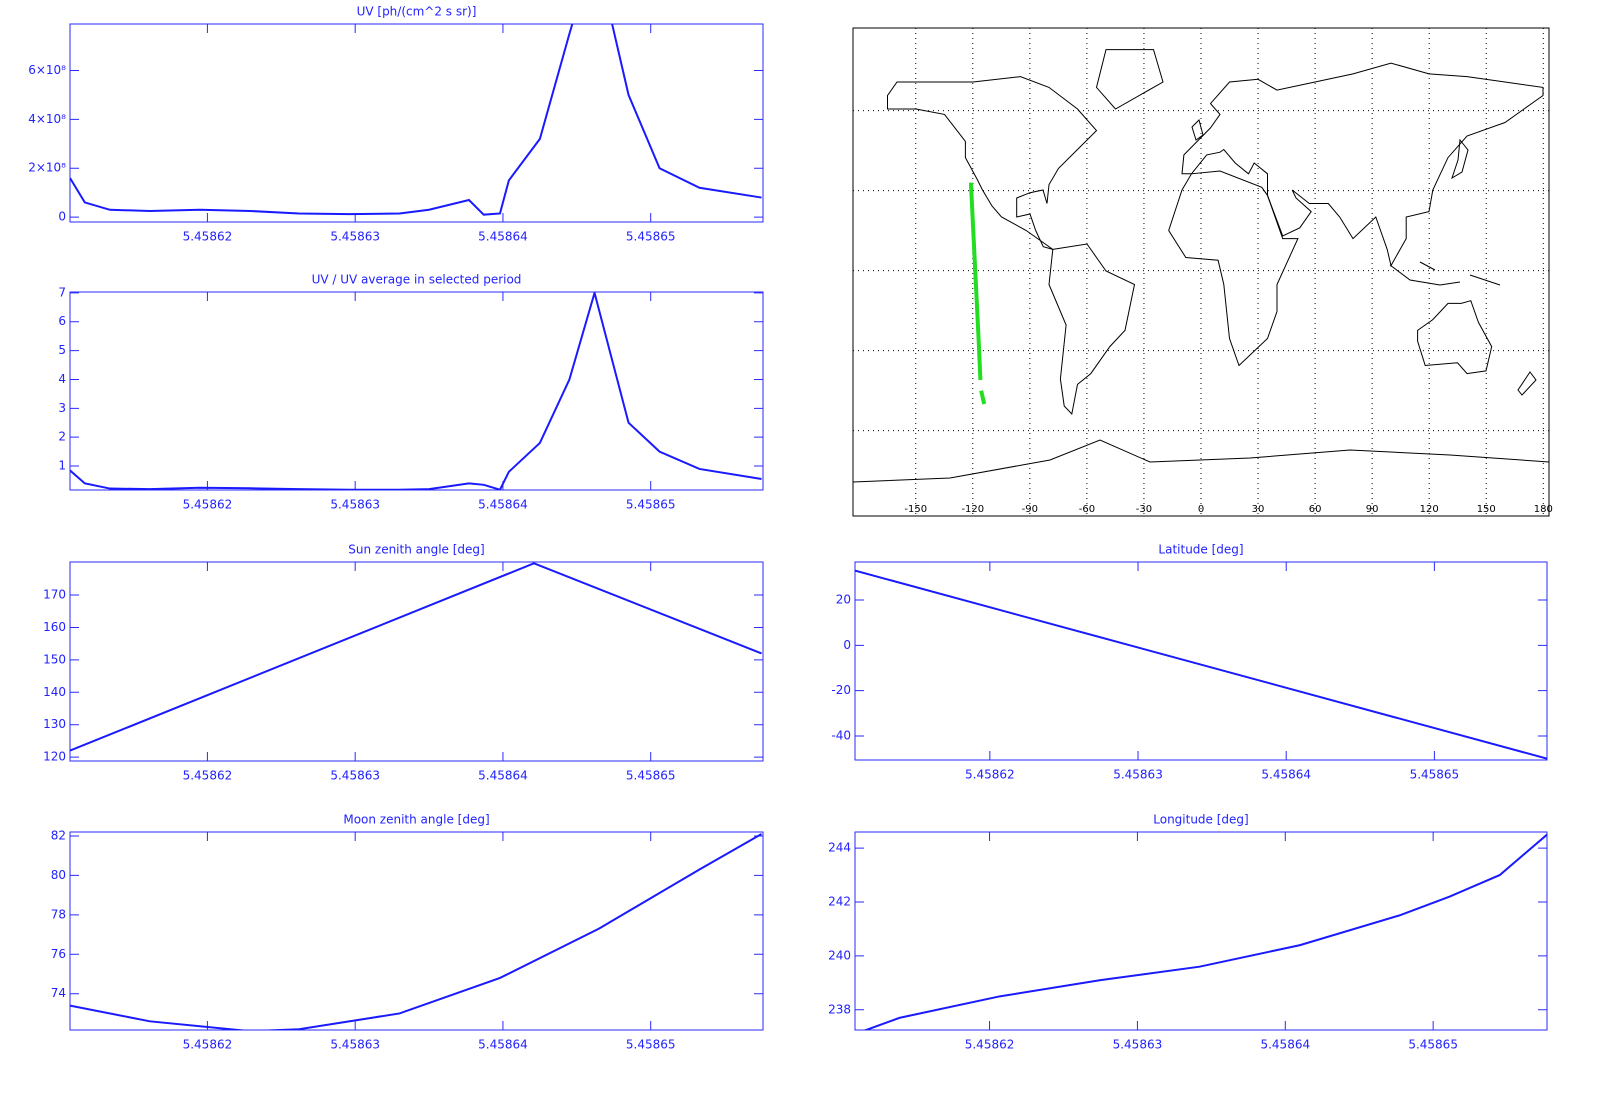 Image resolution: width=1600 pixels, height=1100 pixels. Describe the element at coordinates (58, 875) in the screenshot. I see `y-tick-label: 80` at that location.